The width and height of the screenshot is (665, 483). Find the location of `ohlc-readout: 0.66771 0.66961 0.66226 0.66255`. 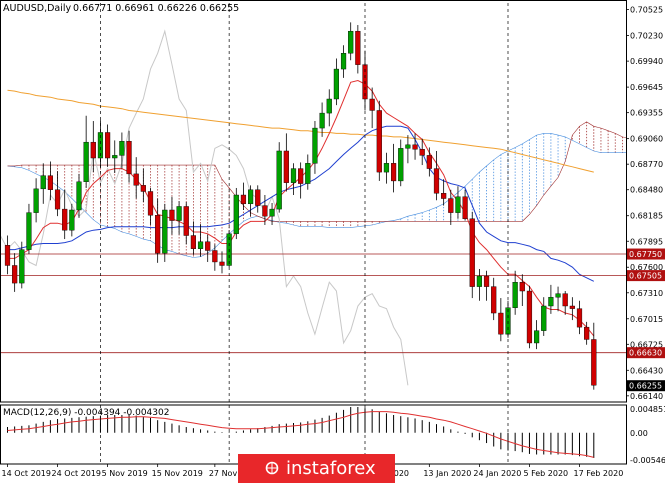

ohlc-readout: 0.66771 0.66961 0.66226 0.66255 is located at coordinates (156, 8).